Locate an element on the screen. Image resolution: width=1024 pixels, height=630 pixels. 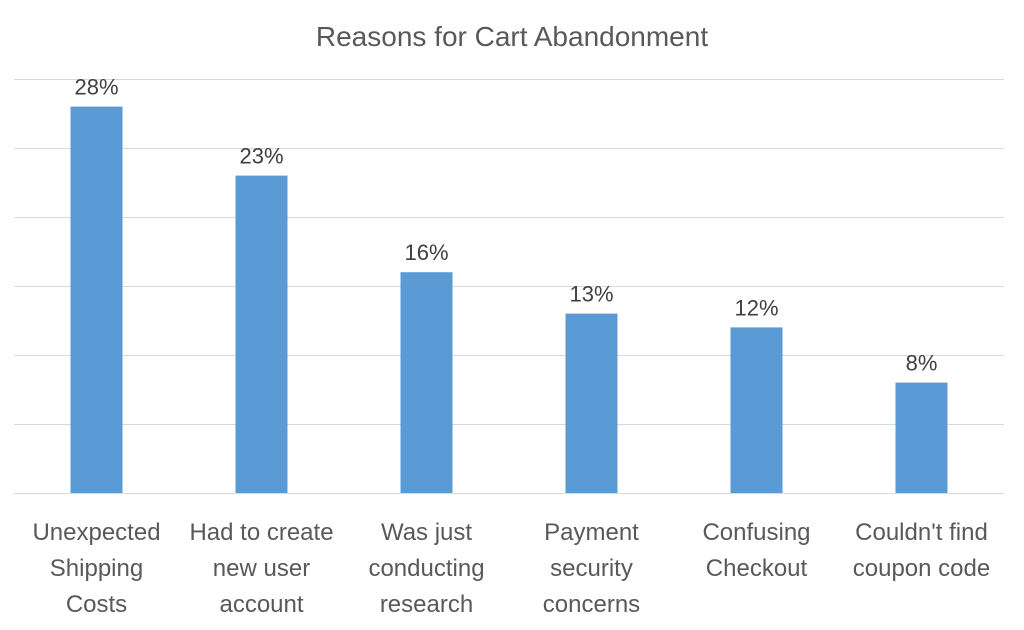
category-label-line: account is located at coordinates (261, 604).